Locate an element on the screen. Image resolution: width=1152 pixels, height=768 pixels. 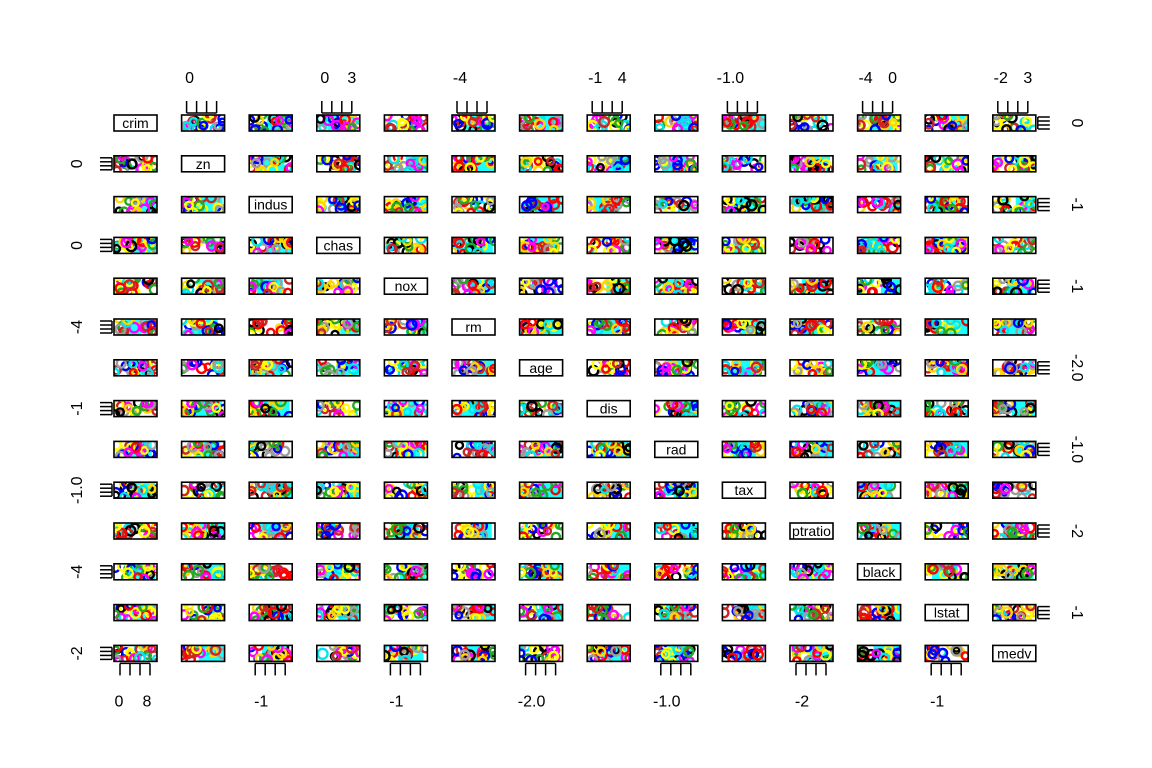
tick-label: -1 is located at coordinates (261, 701).